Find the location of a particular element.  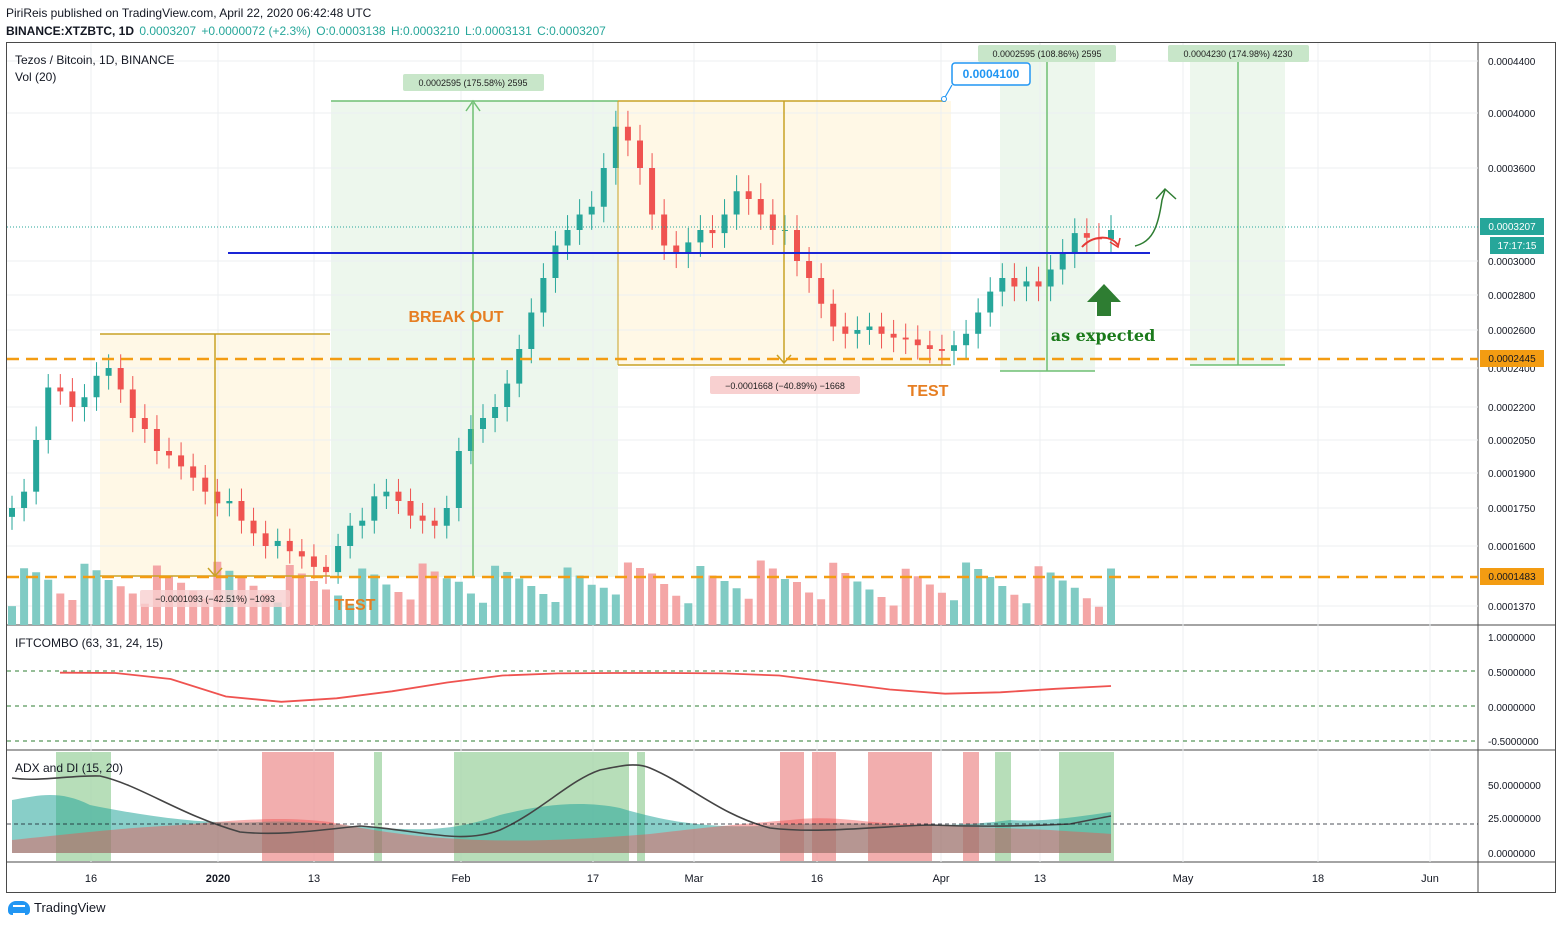

price-tick-label: 0.0002400 is located at coordinates (1512, 369).